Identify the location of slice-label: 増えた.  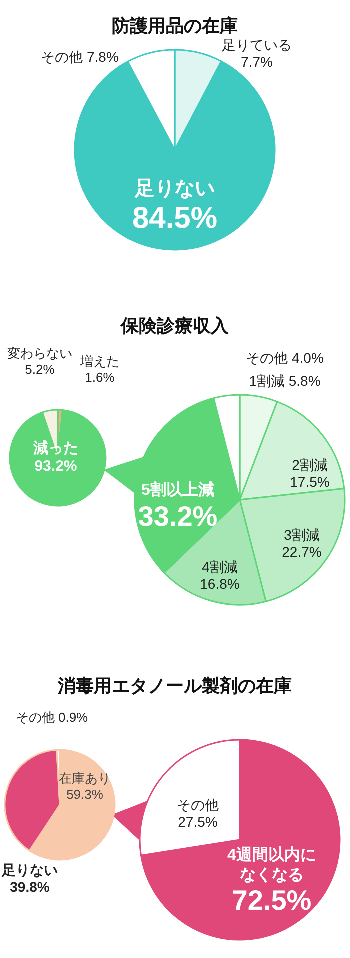
(100, 361).